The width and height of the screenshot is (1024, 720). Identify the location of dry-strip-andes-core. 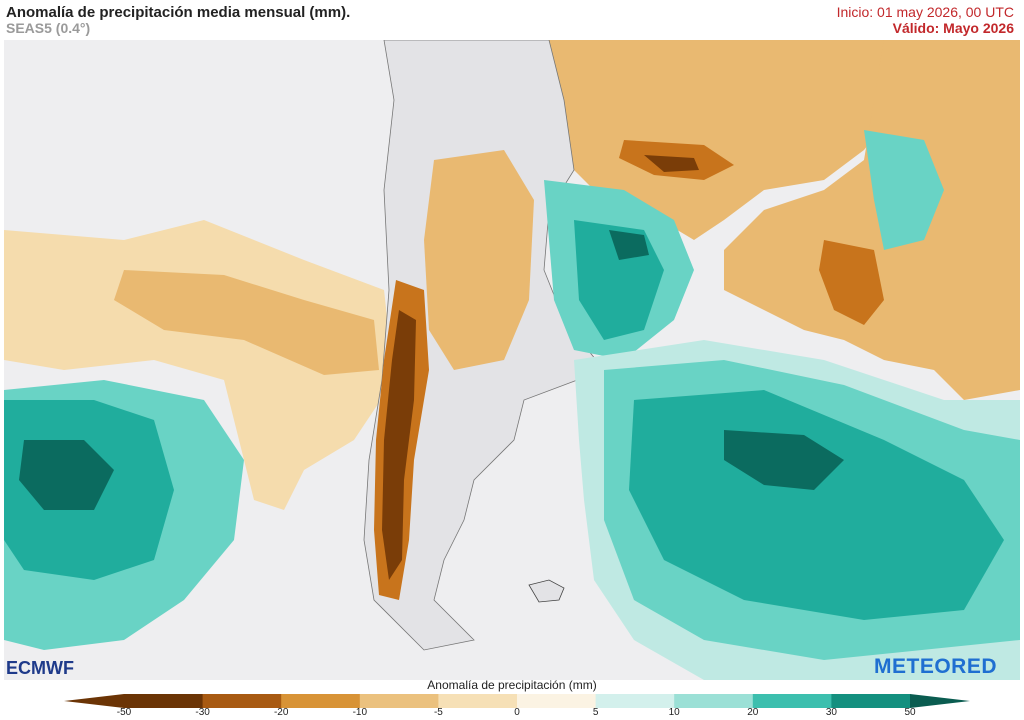
(399, 445).